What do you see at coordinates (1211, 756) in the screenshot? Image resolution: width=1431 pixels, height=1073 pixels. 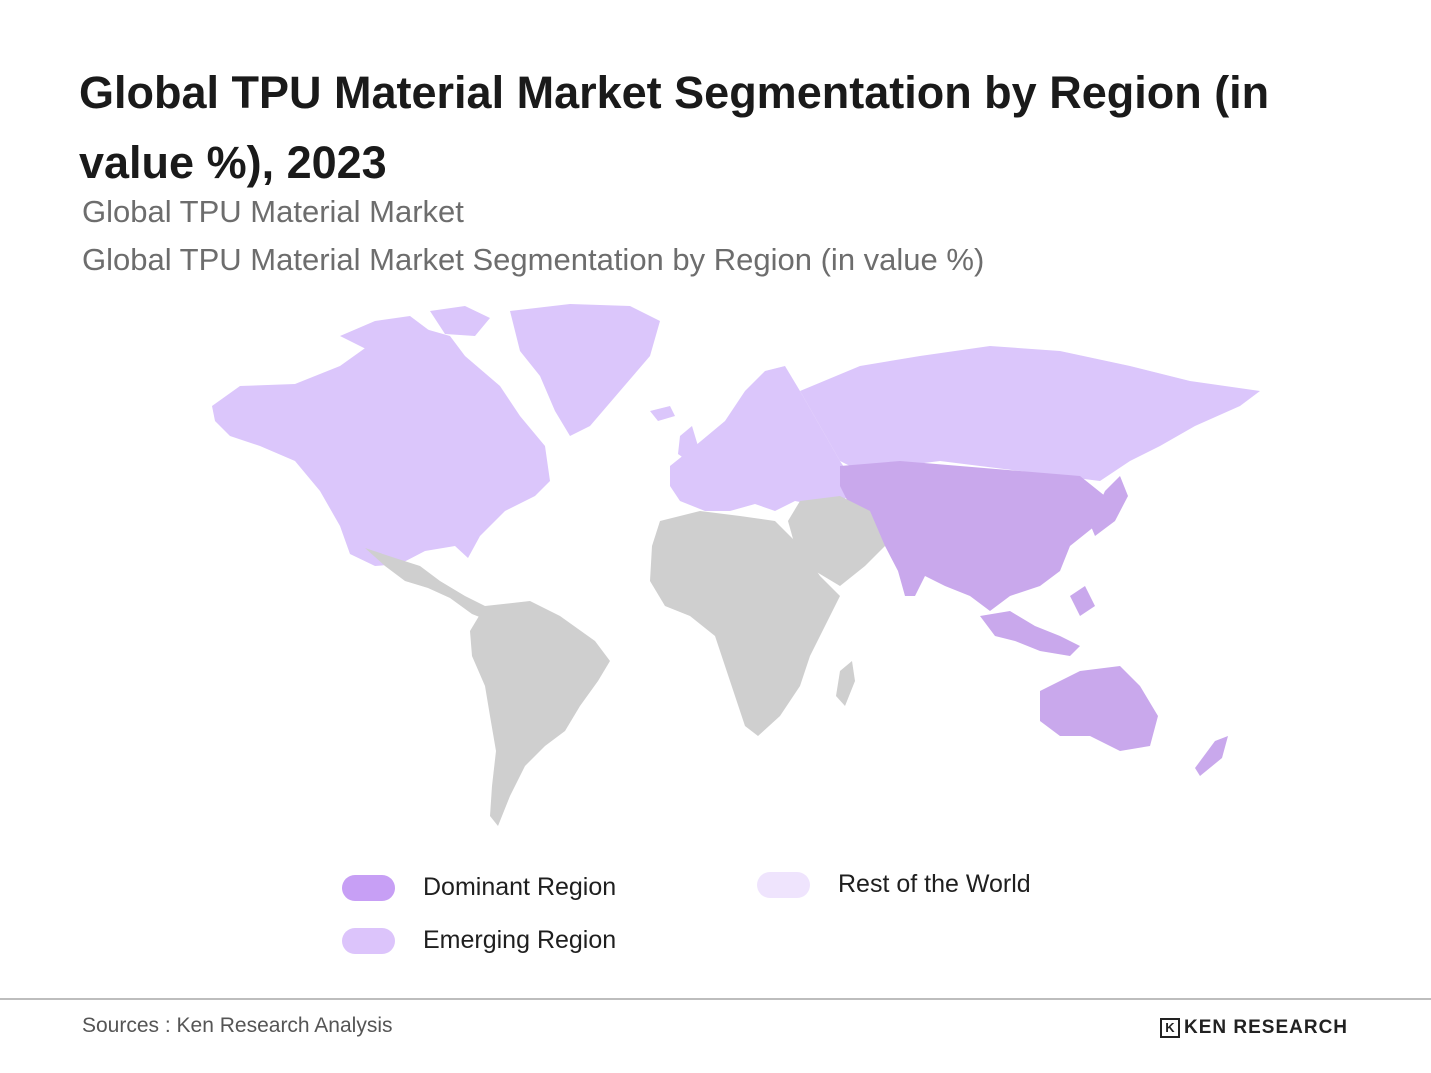 I see `region-new-zealand` at bounding box center [1211, 756].